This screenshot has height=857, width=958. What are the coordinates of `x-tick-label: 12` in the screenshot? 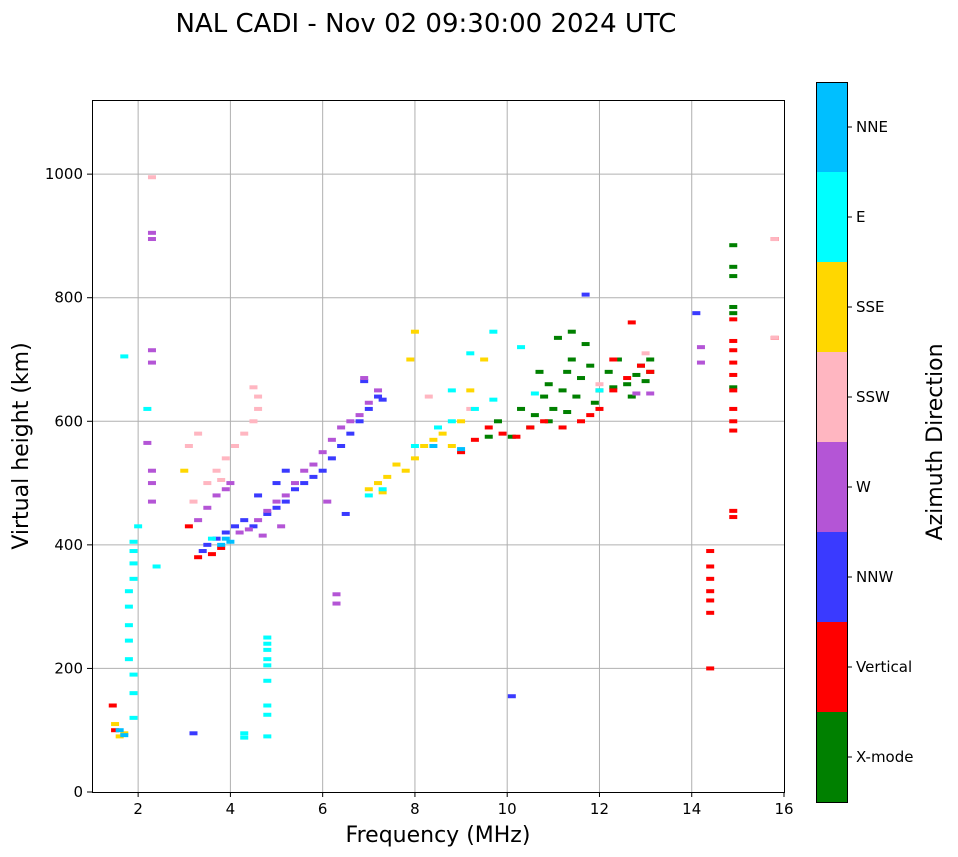 It's located at (599, 809).